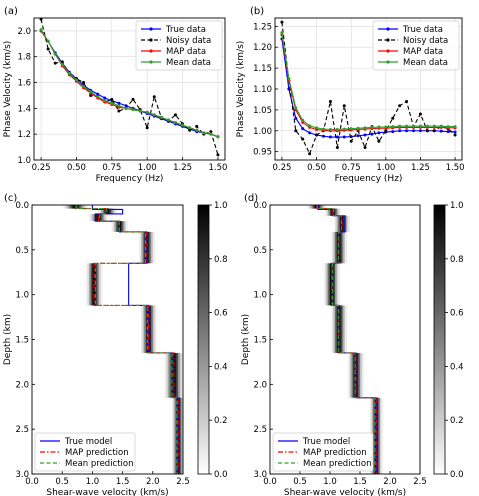  Describe the element at coordinates (24, 135) in the screenshot. I see `y-tick-label: 1.2` at that location.